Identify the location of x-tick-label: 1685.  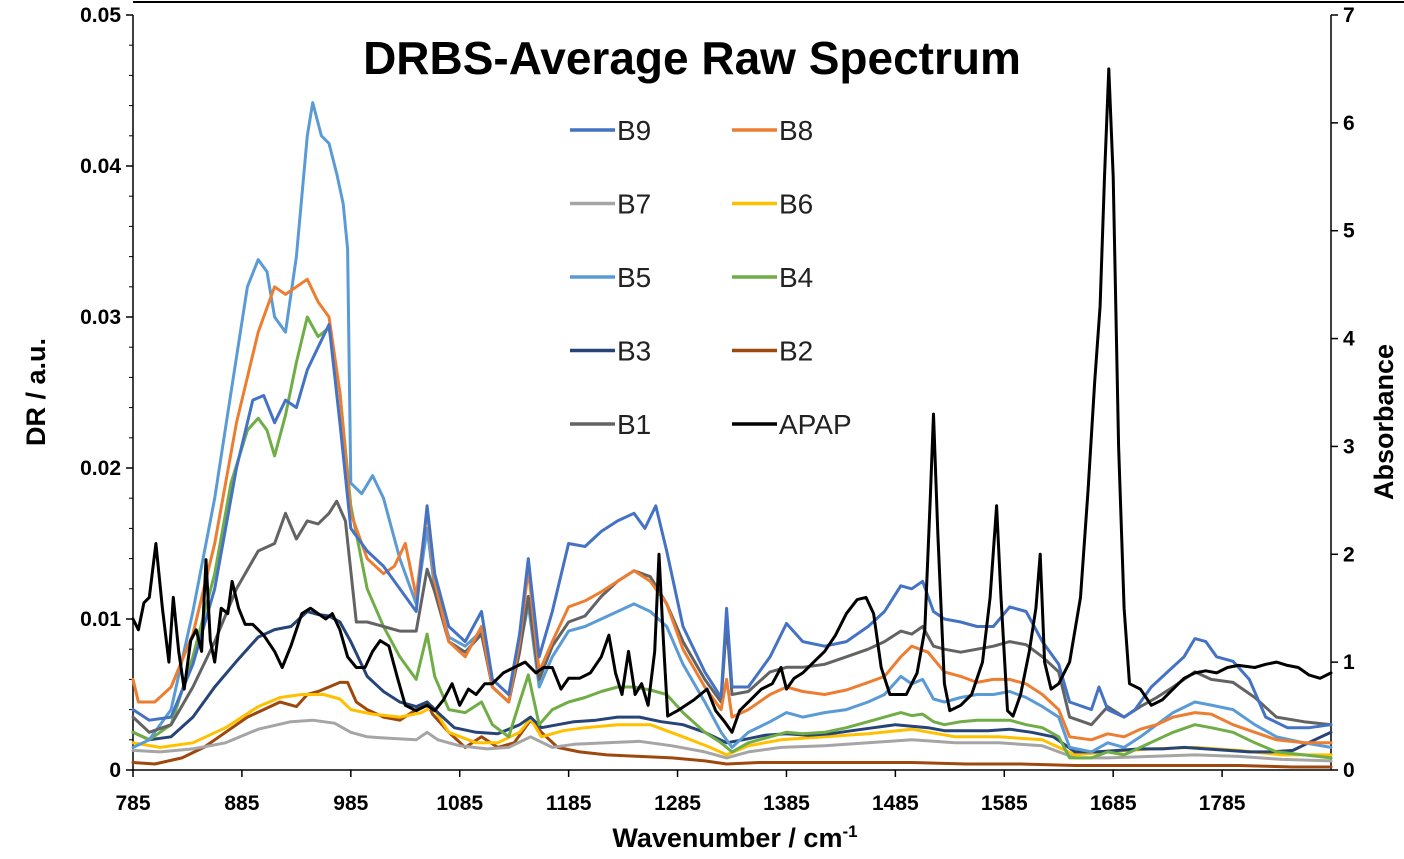
(1113, 803).